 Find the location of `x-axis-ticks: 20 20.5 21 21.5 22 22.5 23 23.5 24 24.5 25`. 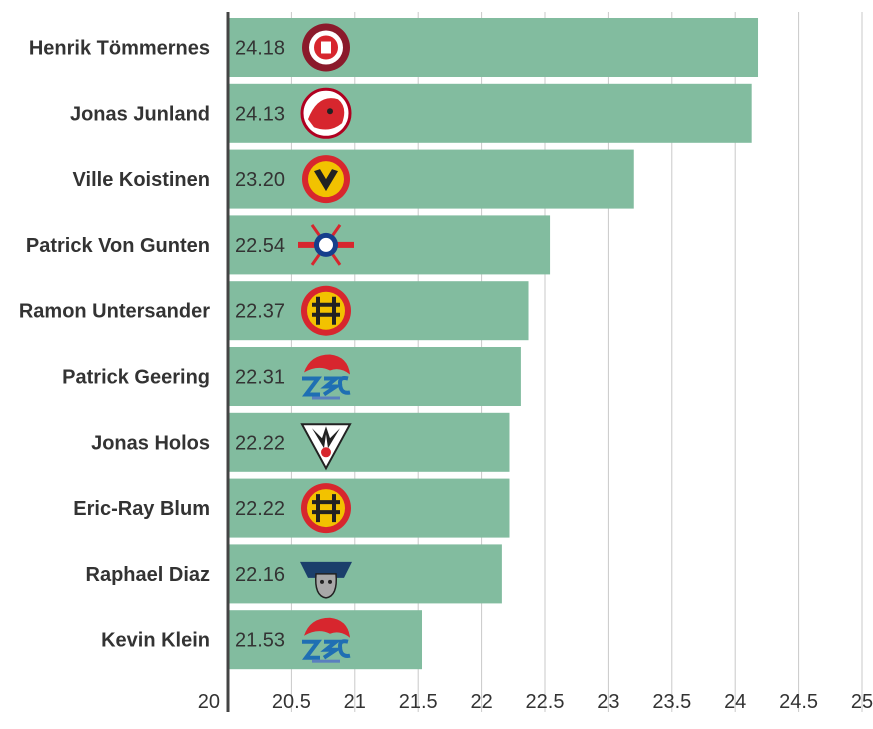

x-axis-ticks: 20 20.5 21 21.5 22 22.5 23 23.5 24 24.5 25 is located at coordinates (535, 702).